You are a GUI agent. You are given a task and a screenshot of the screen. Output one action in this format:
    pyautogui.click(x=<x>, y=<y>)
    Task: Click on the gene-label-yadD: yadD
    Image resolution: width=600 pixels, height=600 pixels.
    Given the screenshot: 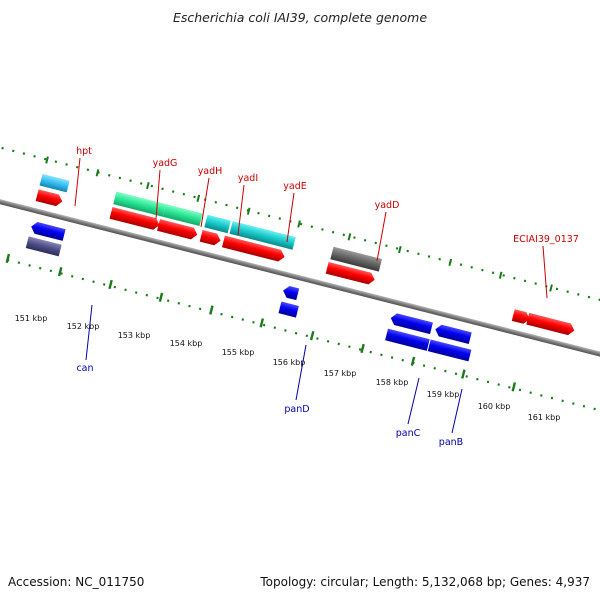 What is the action you would take?
    pyautogui.click(x=387, y=205)
    